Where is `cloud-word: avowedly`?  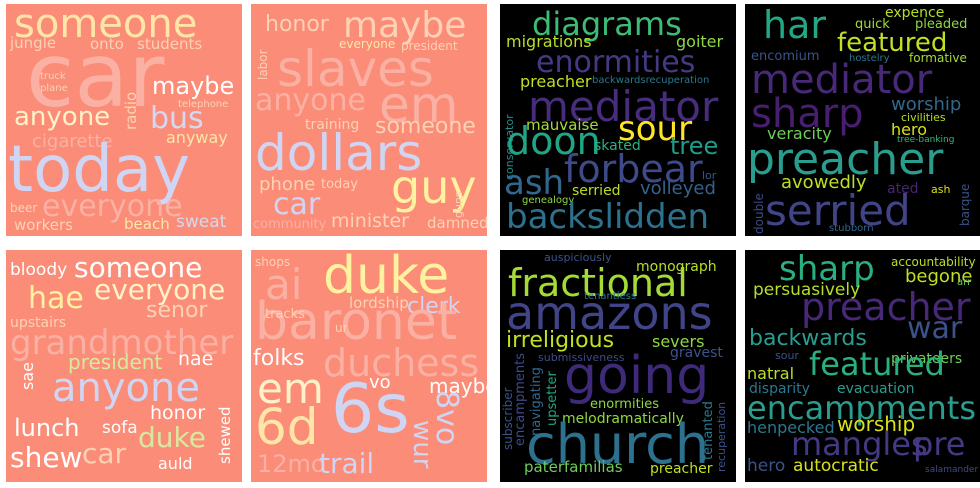
cloud-word: avowedly is located at coordinates (824, 182).